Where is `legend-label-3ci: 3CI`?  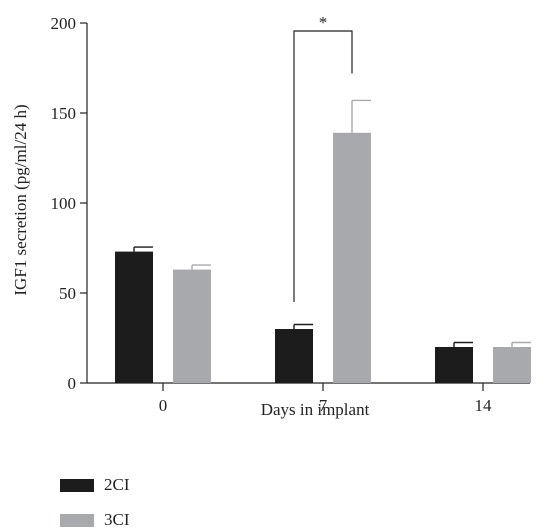 legend-label-3ci: 3CI is located at coordinates (117, 519).